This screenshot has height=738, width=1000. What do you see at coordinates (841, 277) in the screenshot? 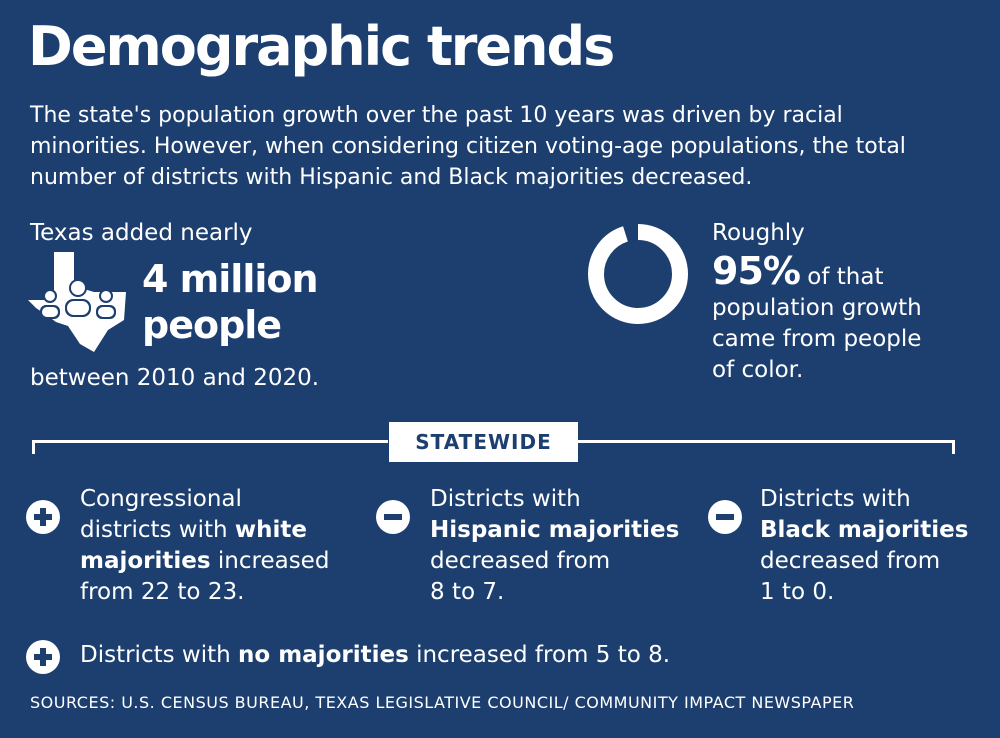
I see `share-text-line1: of that` at bounding box center [841, 277].